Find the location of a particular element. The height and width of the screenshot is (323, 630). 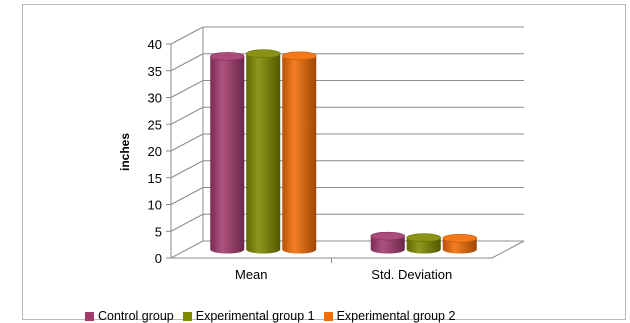

floor-edge is located at coordinates (508, 249).